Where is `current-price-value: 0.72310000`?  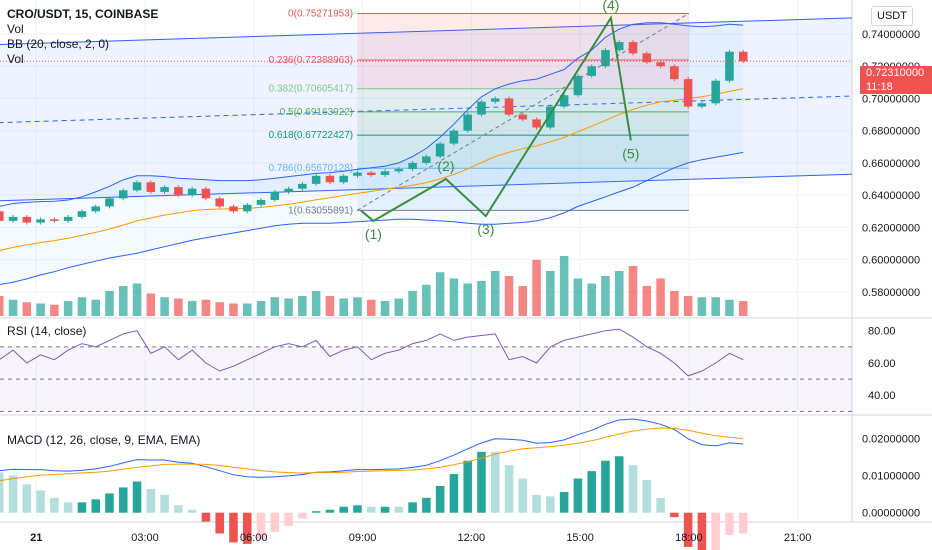
current-price-value: 0.72310000 is located at coordinates (895, 73).